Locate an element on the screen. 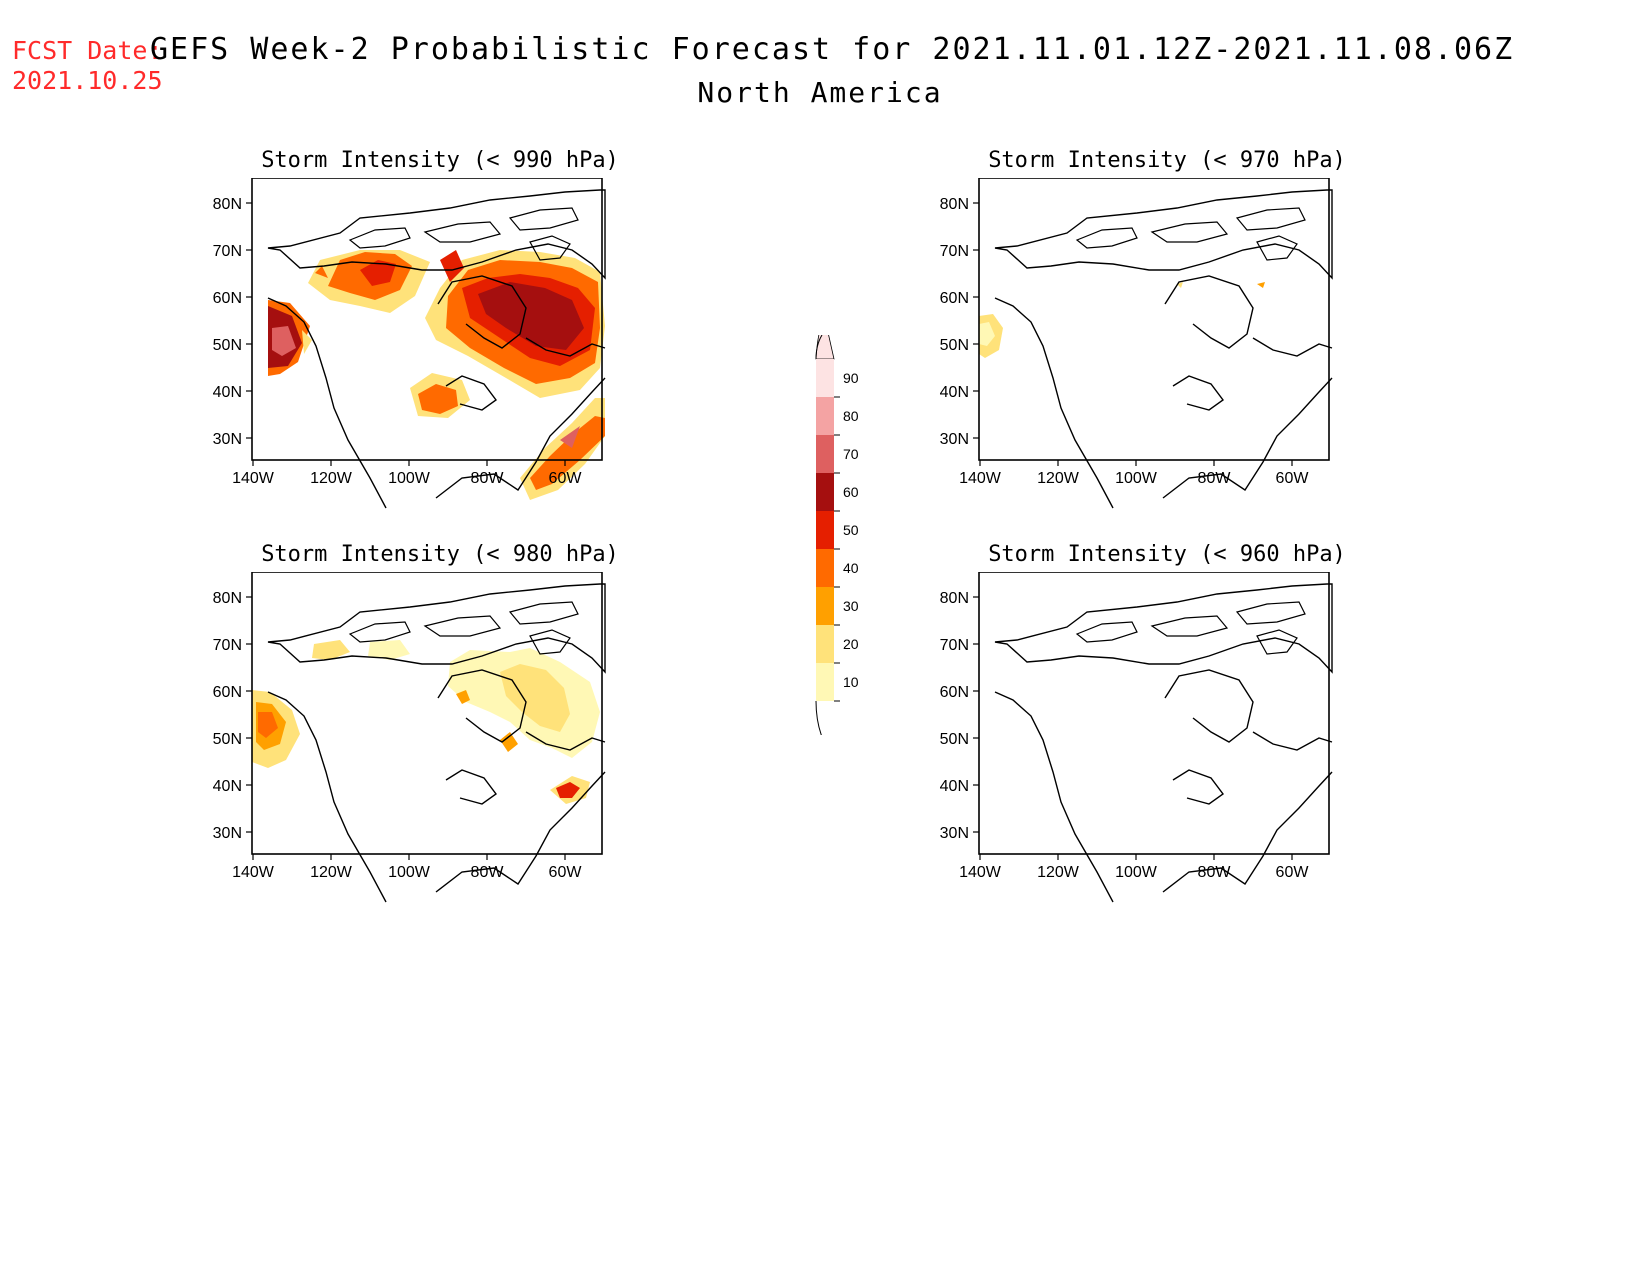  panel-title: Storm Intensity (< 980 hPa) is located at coordinates (440, 554).